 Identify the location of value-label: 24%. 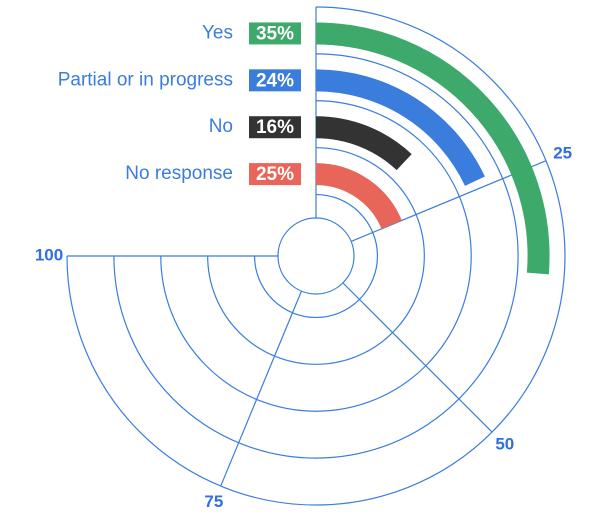
(275, 80).